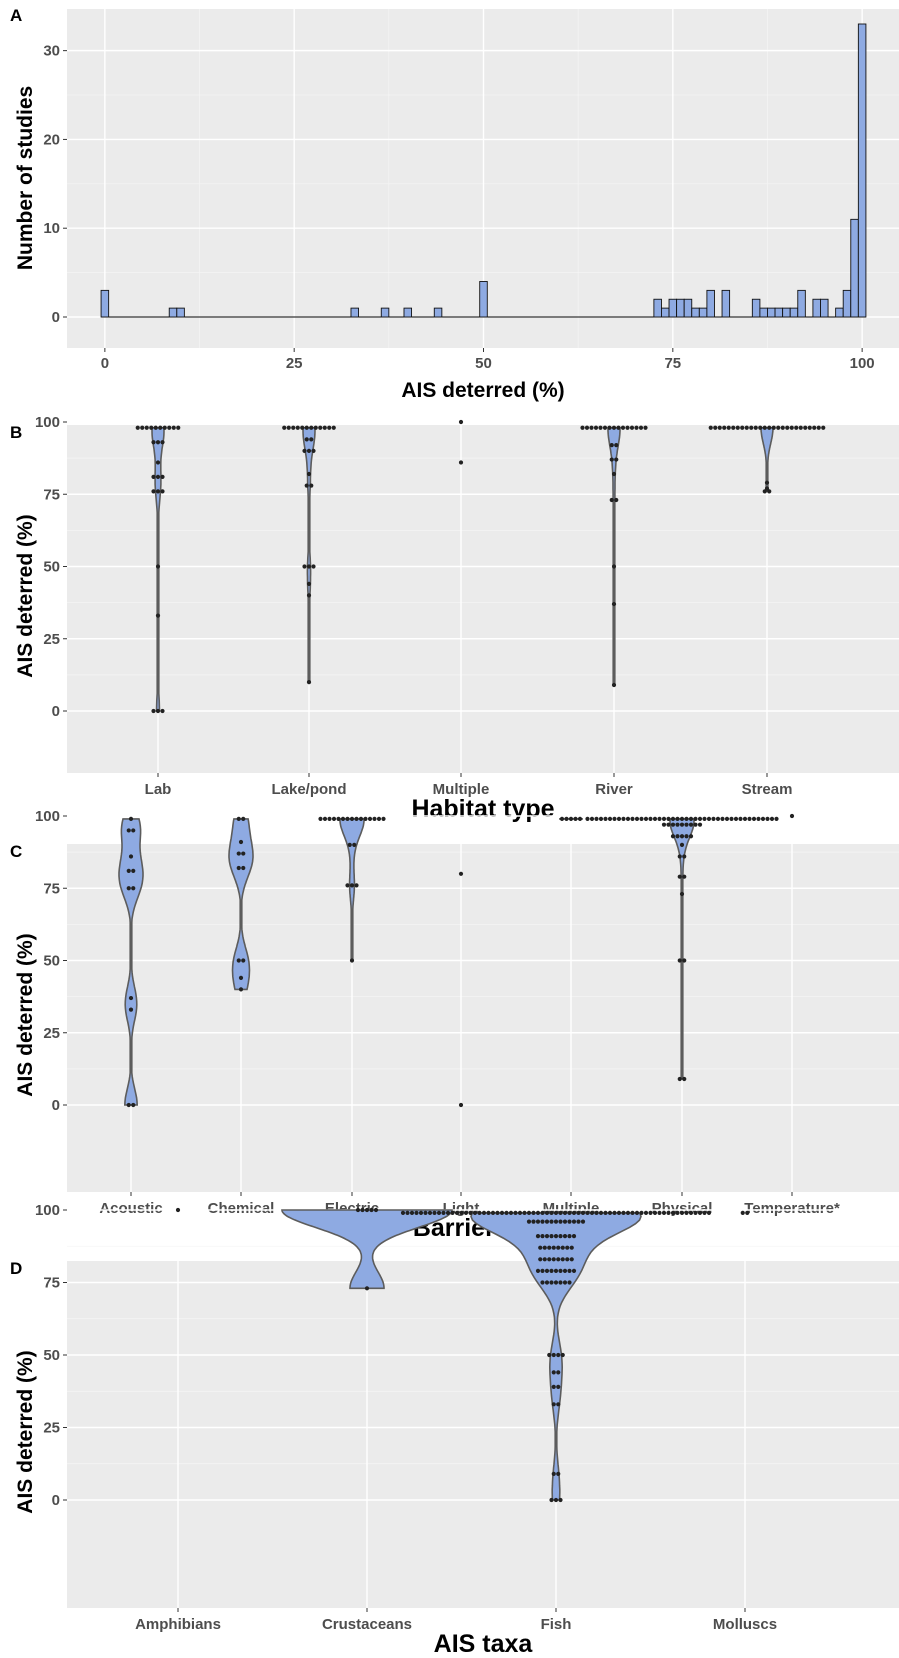 The height and width of the screenshot is (1658, 899). What do you see at coordinates (51, 961) in the screenshot?
I see `panel-c-y-ticks: 0 25 50 75 100` at bounding box center [51, 961].